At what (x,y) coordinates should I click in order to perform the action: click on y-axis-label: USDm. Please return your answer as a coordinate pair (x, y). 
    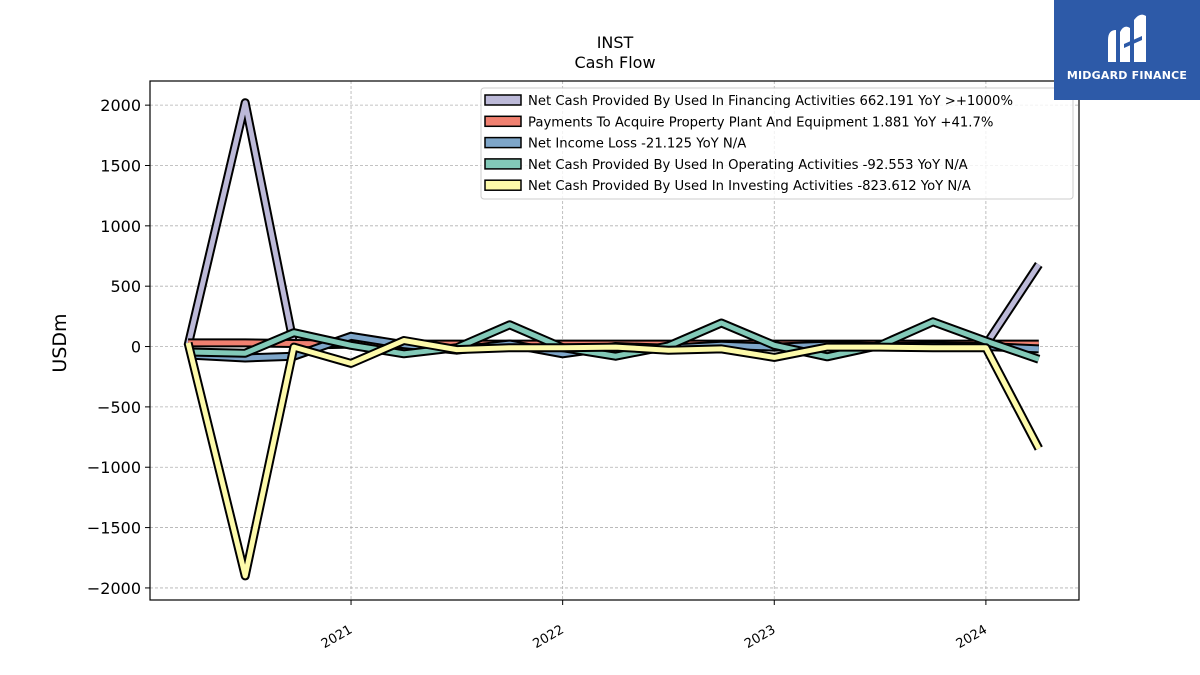
    Looking at the image, I should click on (60, 342).